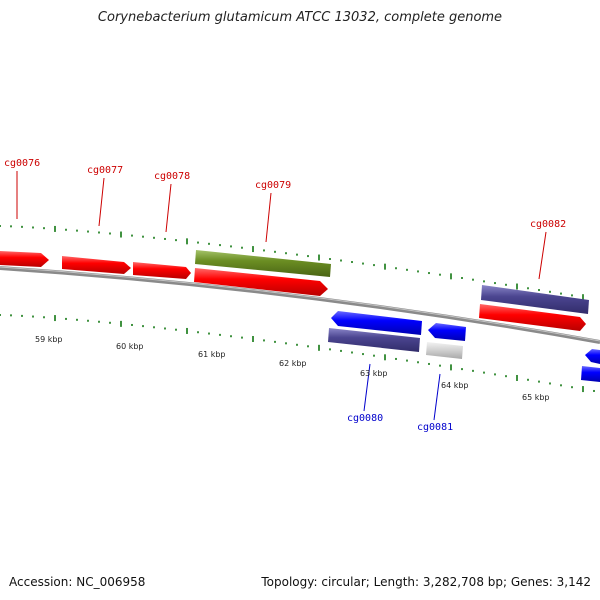  Describe the element at coordinates (447, 332) in the screenshot. I see `cds-arrow-cg0081` at that location.